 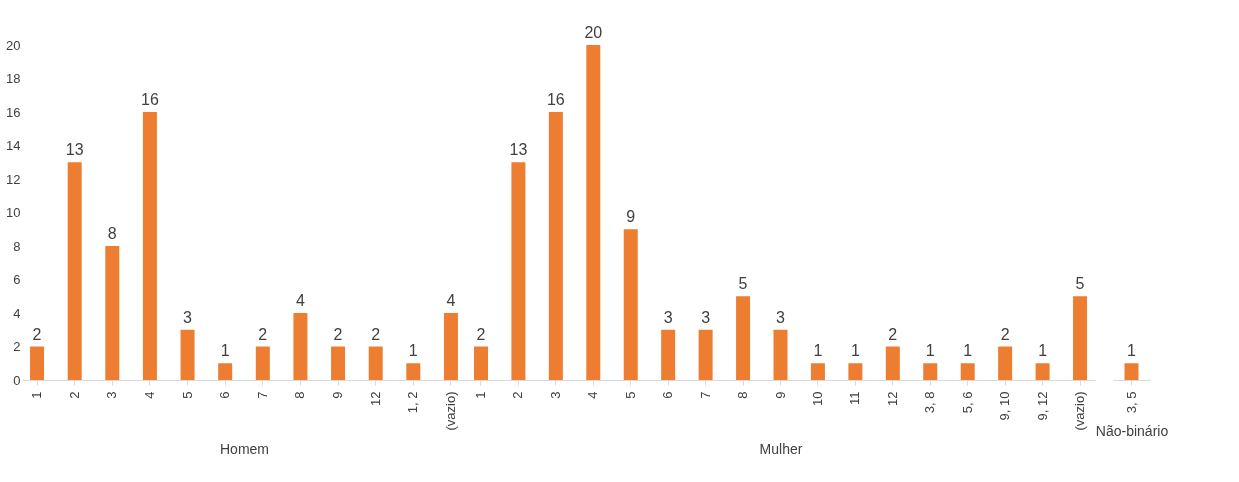 I want to click on x-tick-label: 3, 5, so click(x=1131, y=402).